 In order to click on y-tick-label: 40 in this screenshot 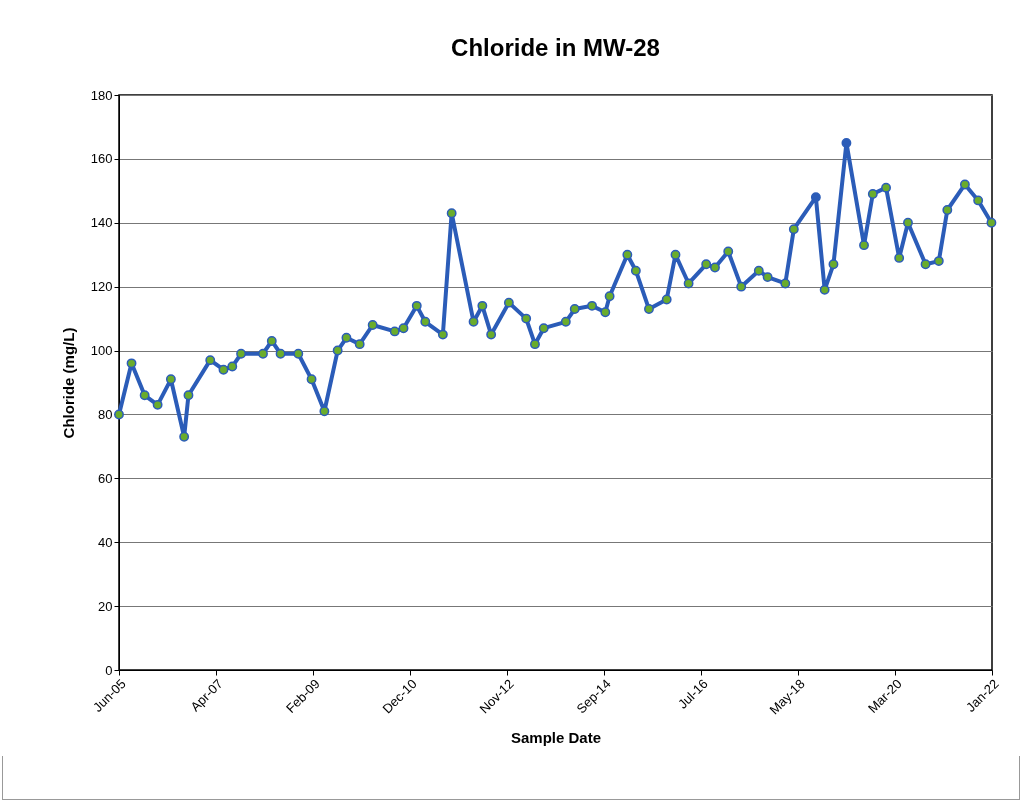, I will do `click(105, 542)`.